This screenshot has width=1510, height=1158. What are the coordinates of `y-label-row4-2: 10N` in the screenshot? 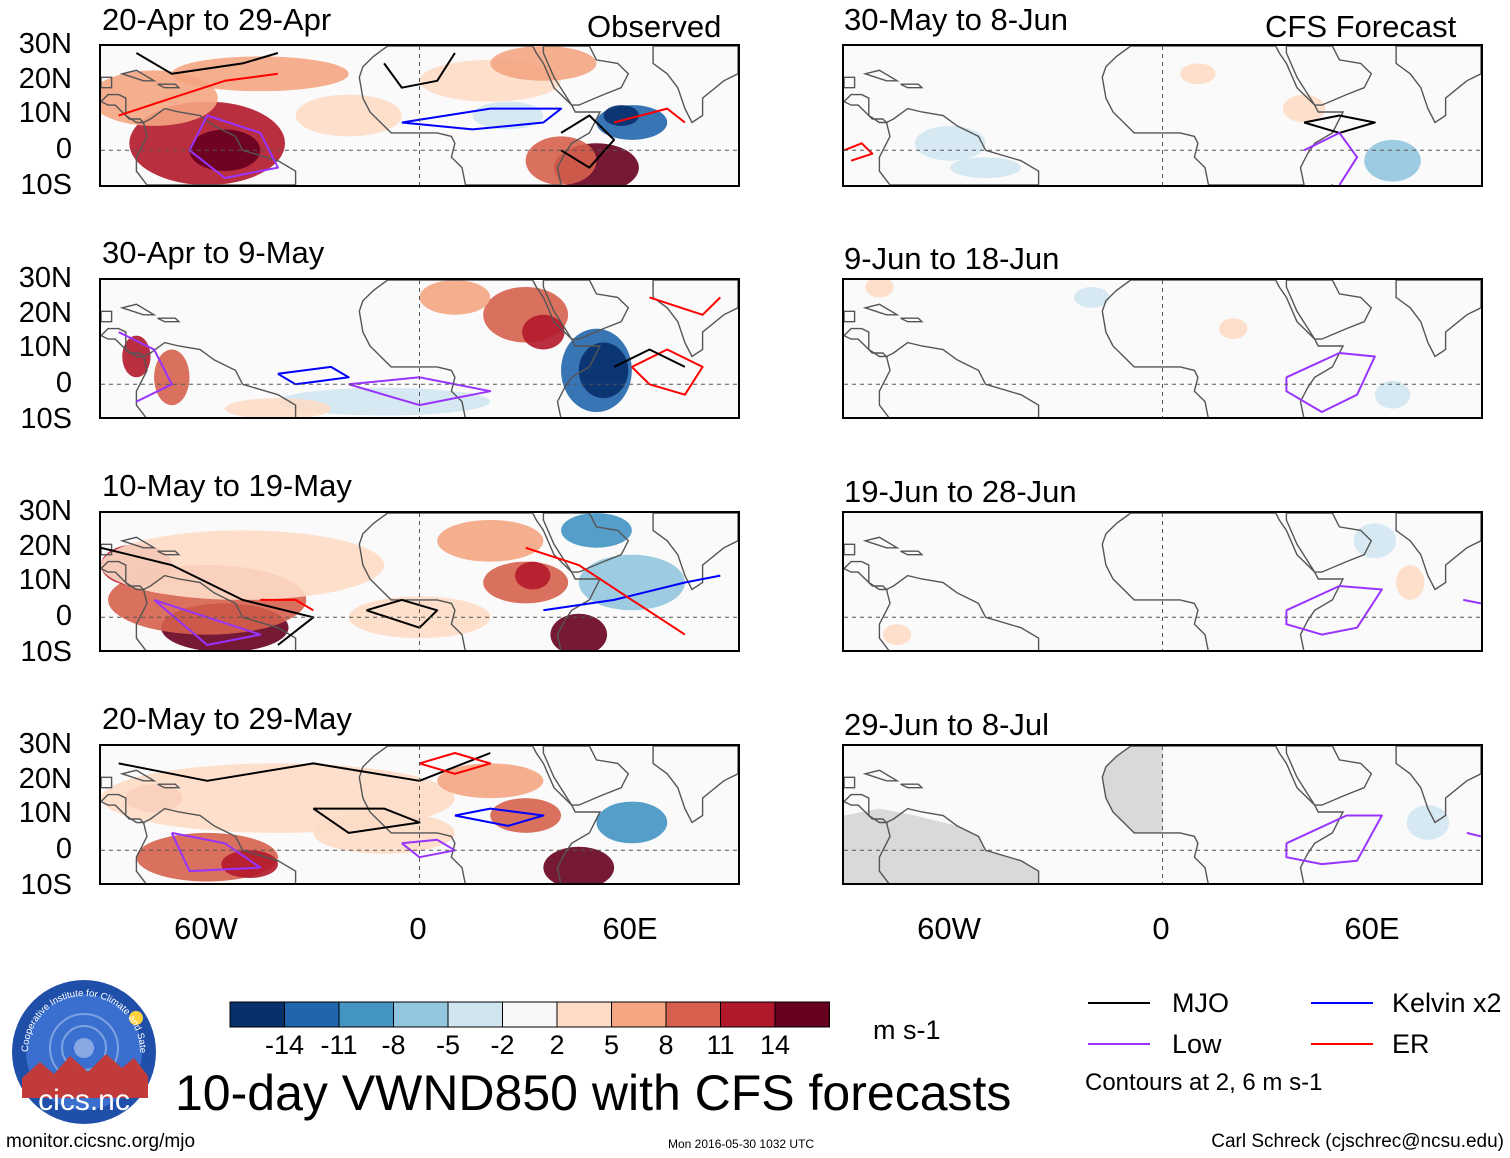 It's located at (45, 813).